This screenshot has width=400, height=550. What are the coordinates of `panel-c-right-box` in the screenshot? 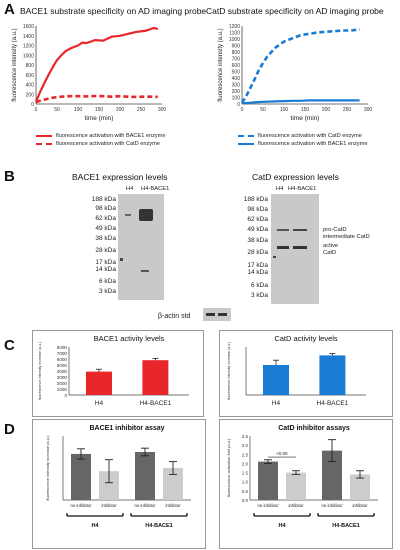 It's located at (306, 373).